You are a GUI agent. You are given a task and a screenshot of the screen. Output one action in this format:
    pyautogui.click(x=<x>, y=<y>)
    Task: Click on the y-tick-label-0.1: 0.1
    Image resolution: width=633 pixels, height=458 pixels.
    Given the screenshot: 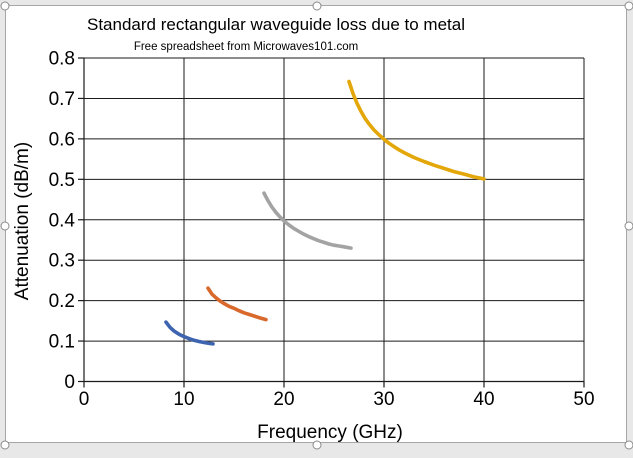 What is the action you would take?
    pyautogui.click(x=62, y=342)
    